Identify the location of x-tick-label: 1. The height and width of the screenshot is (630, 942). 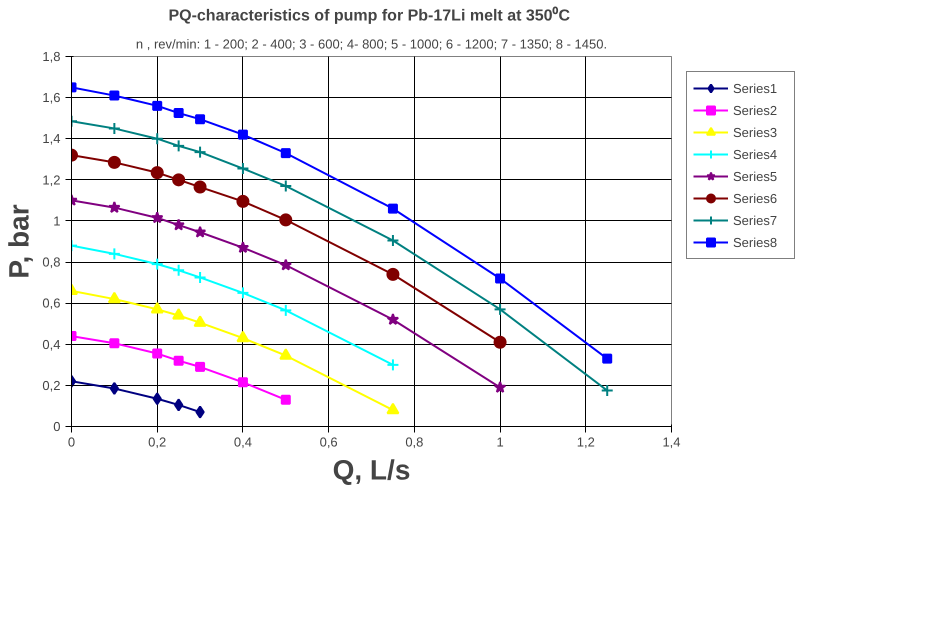
(500, 442).